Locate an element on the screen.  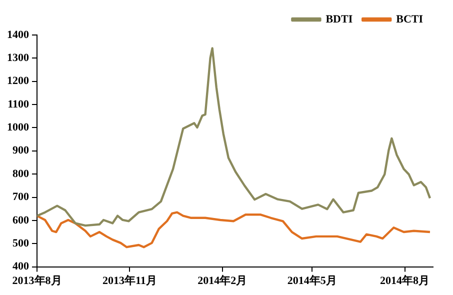
y-tick-label: 600 is located at coordinates (21, 220).